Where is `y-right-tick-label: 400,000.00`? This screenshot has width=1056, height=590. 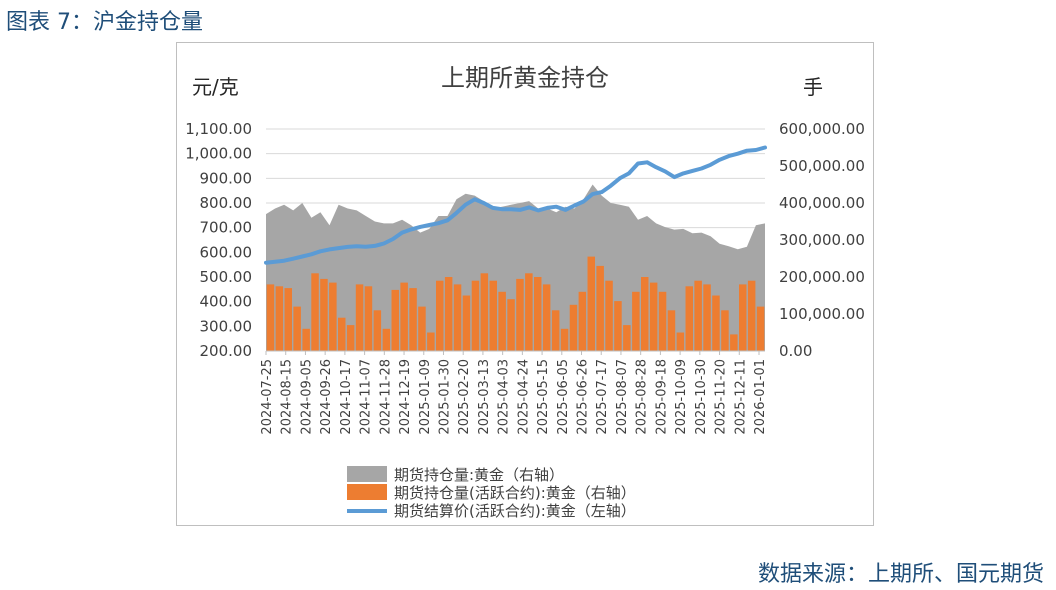 y-right-tick-label: 400,000.00 is located at coordinates (822, 203).